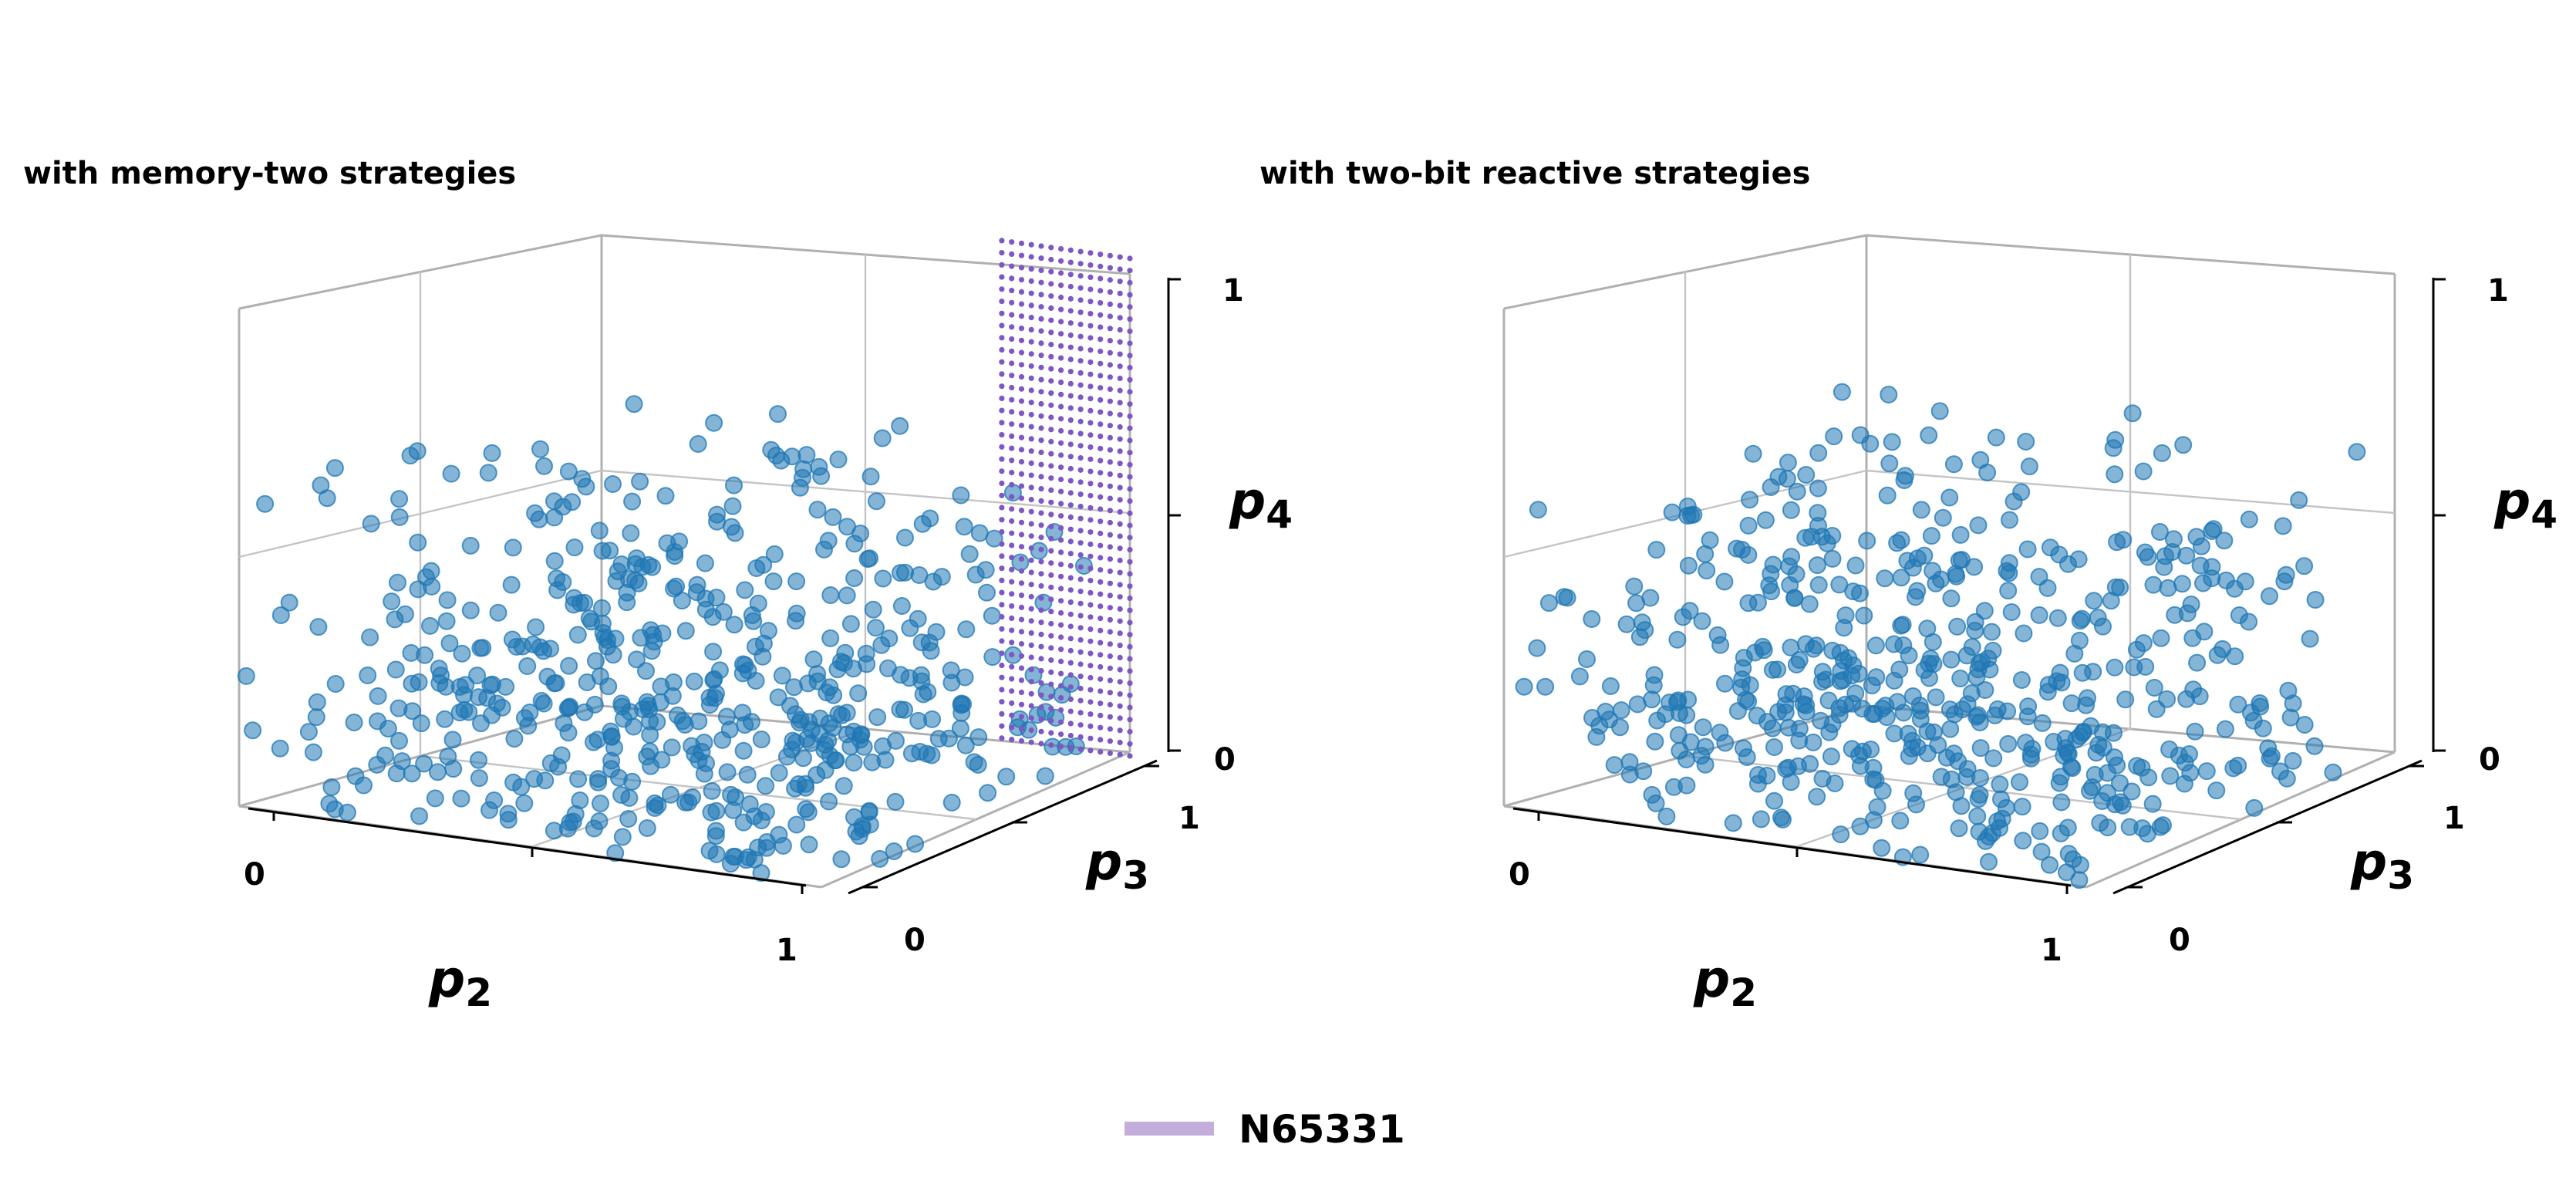 Image resolution: width=2576 pixels, height=1188 pixels. Describe the element at coordinates (2489, 760) in the screenshot. I see `p4-tick-0: 0` at that location.